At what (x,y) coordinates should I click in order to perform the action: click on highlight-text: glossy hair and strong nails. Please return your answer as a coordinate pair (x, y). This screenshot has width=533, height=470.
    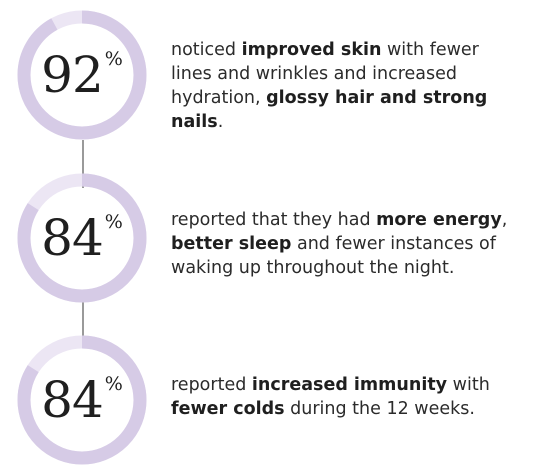
    Looking at the image, I should click on (329, 110).